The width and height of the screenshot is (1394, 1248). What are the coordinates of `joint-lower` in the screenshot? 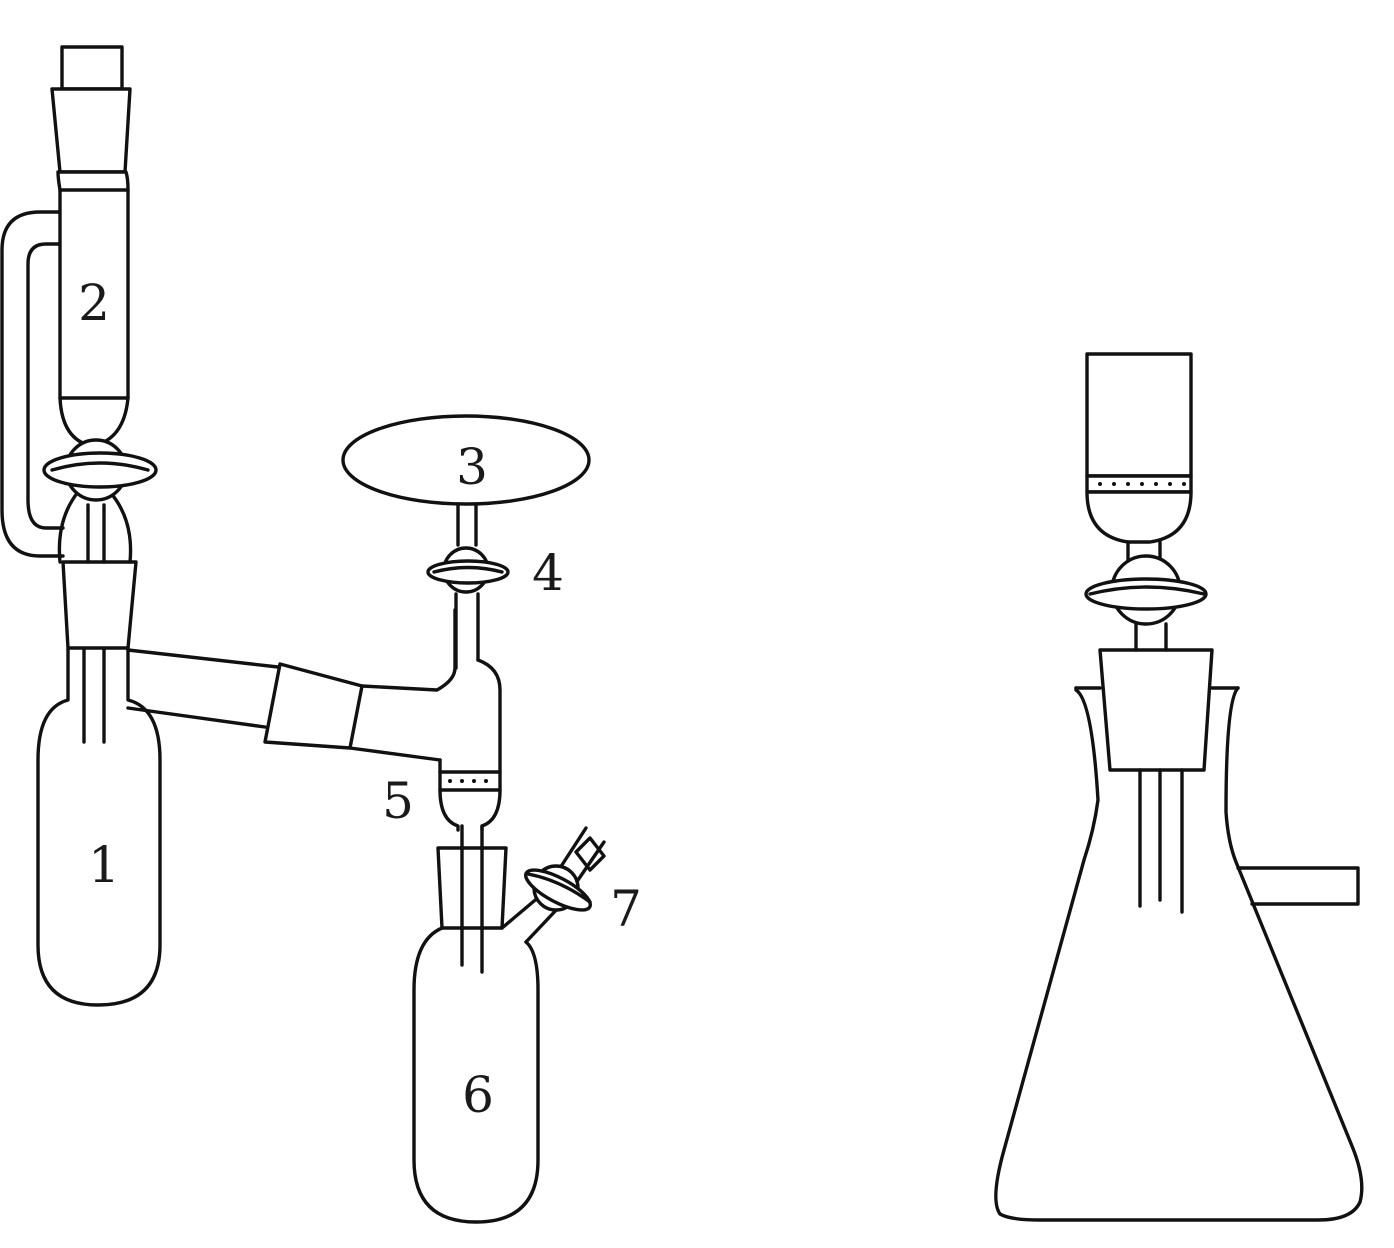 It's located at (99, 605).